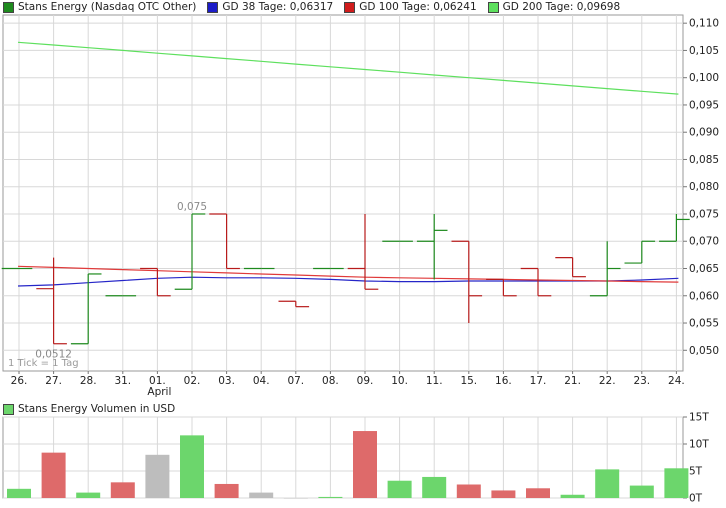 The image size is (726, 508). What do you see at coordinates (8, 409) in the screenshot?
I see `legend-swatch-volume` at bounding box center [8, 409].